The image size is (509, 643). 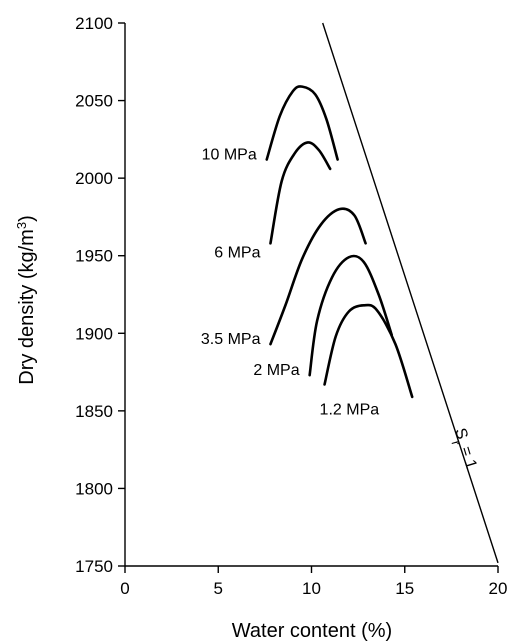 I want to click on curve-label-6-mpa: 6 MPa, so click(x=237, y=252).